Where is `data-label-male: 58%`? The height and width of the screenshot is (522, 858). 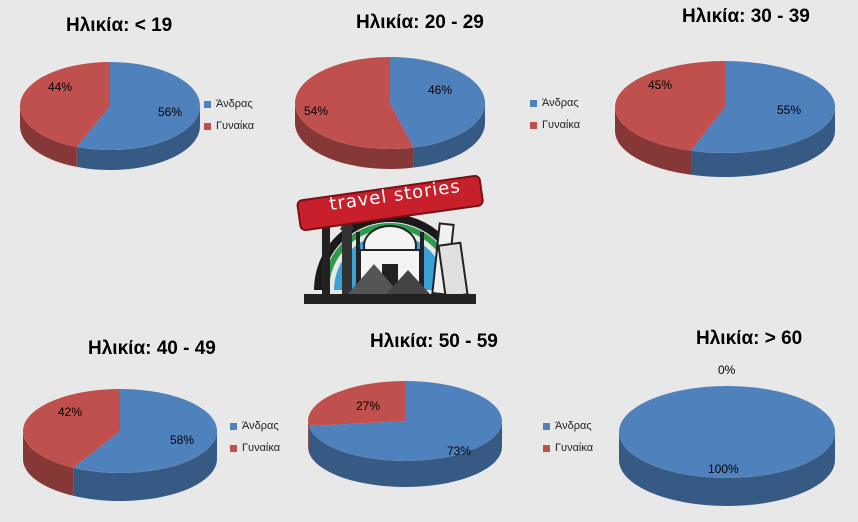 data-label-male: 58% is located at coordinates (182, 440).